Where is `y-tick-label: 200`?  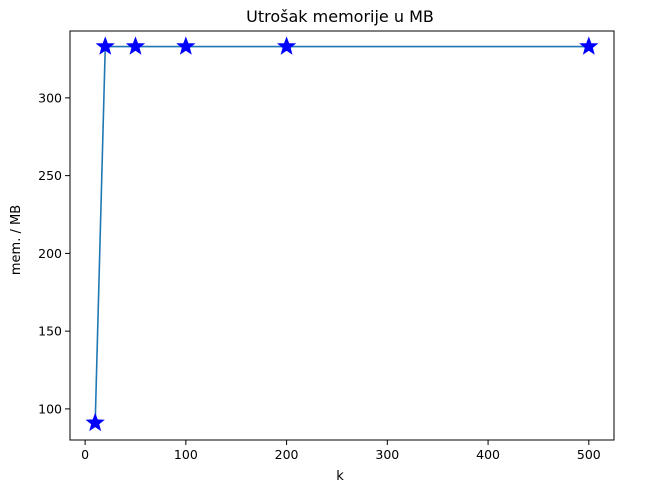
y-tick-label: 200 is located at coordinates (50, 253).